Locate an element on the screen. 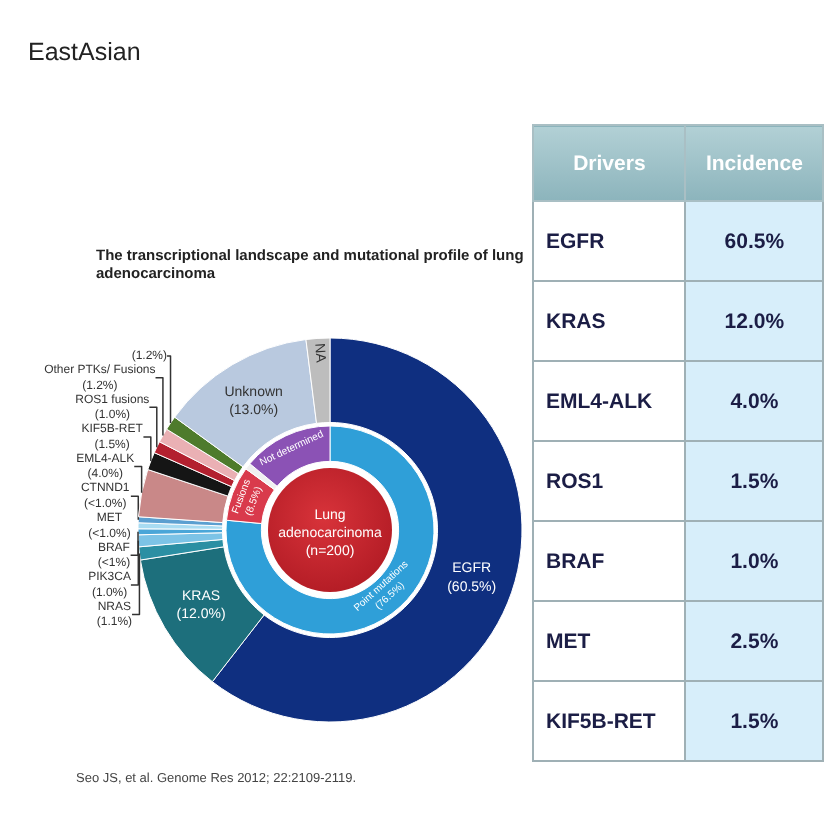 The width and height of the screenshot is (840, 840). category-label: EGFR is located at coordinates (609, 241).